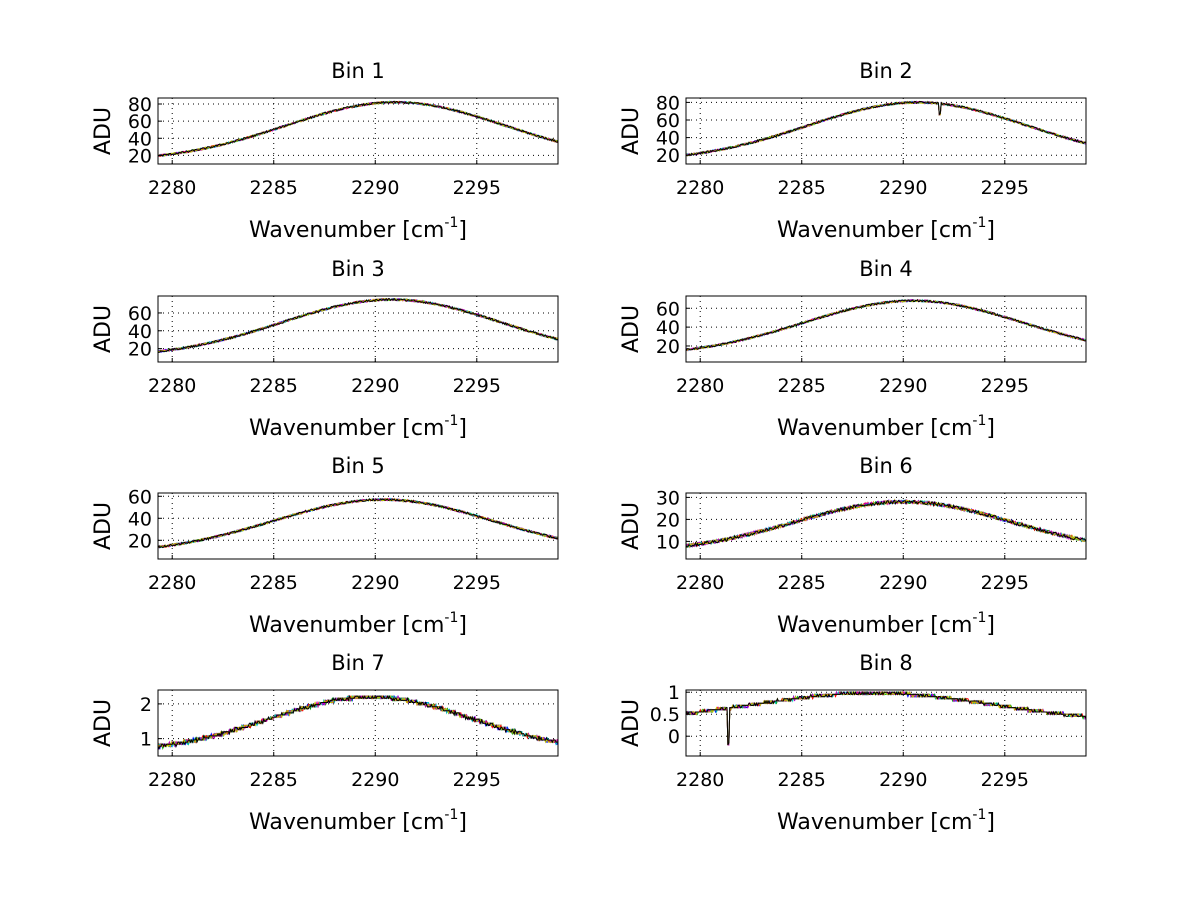  Describe the element at coordinates (886, 269) in the screenshot. I see `subplot-title: Bin 4` at that location.